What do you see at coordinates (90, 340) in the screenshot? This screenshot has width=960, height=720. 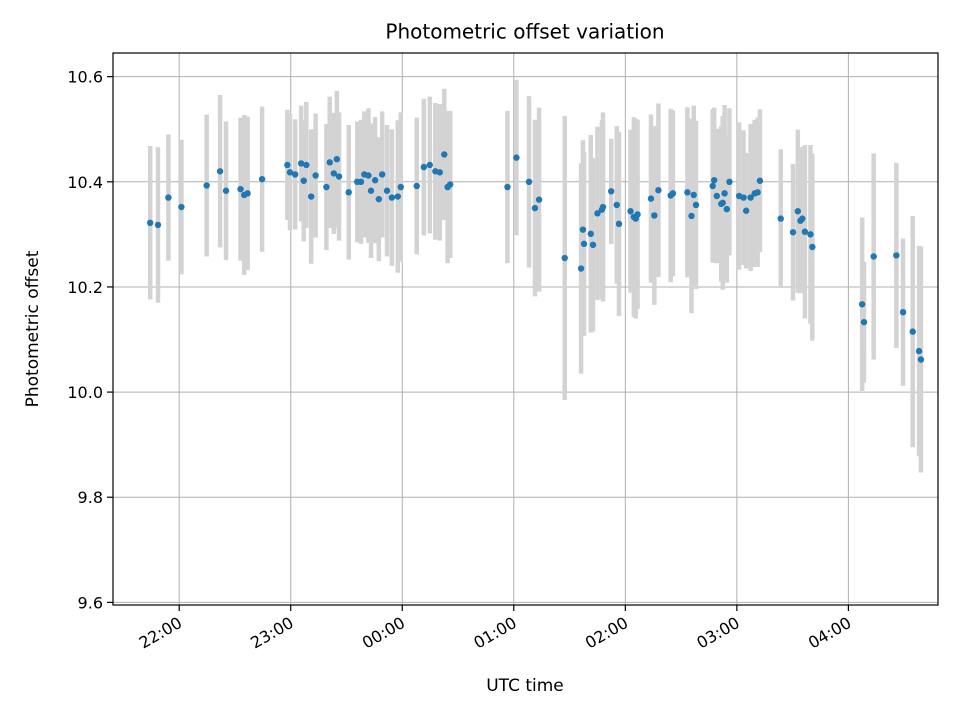 I see `y-axis: 9.6 9.8 10.0 10.2 10.4 10.6` at bounding box center [90, 340].